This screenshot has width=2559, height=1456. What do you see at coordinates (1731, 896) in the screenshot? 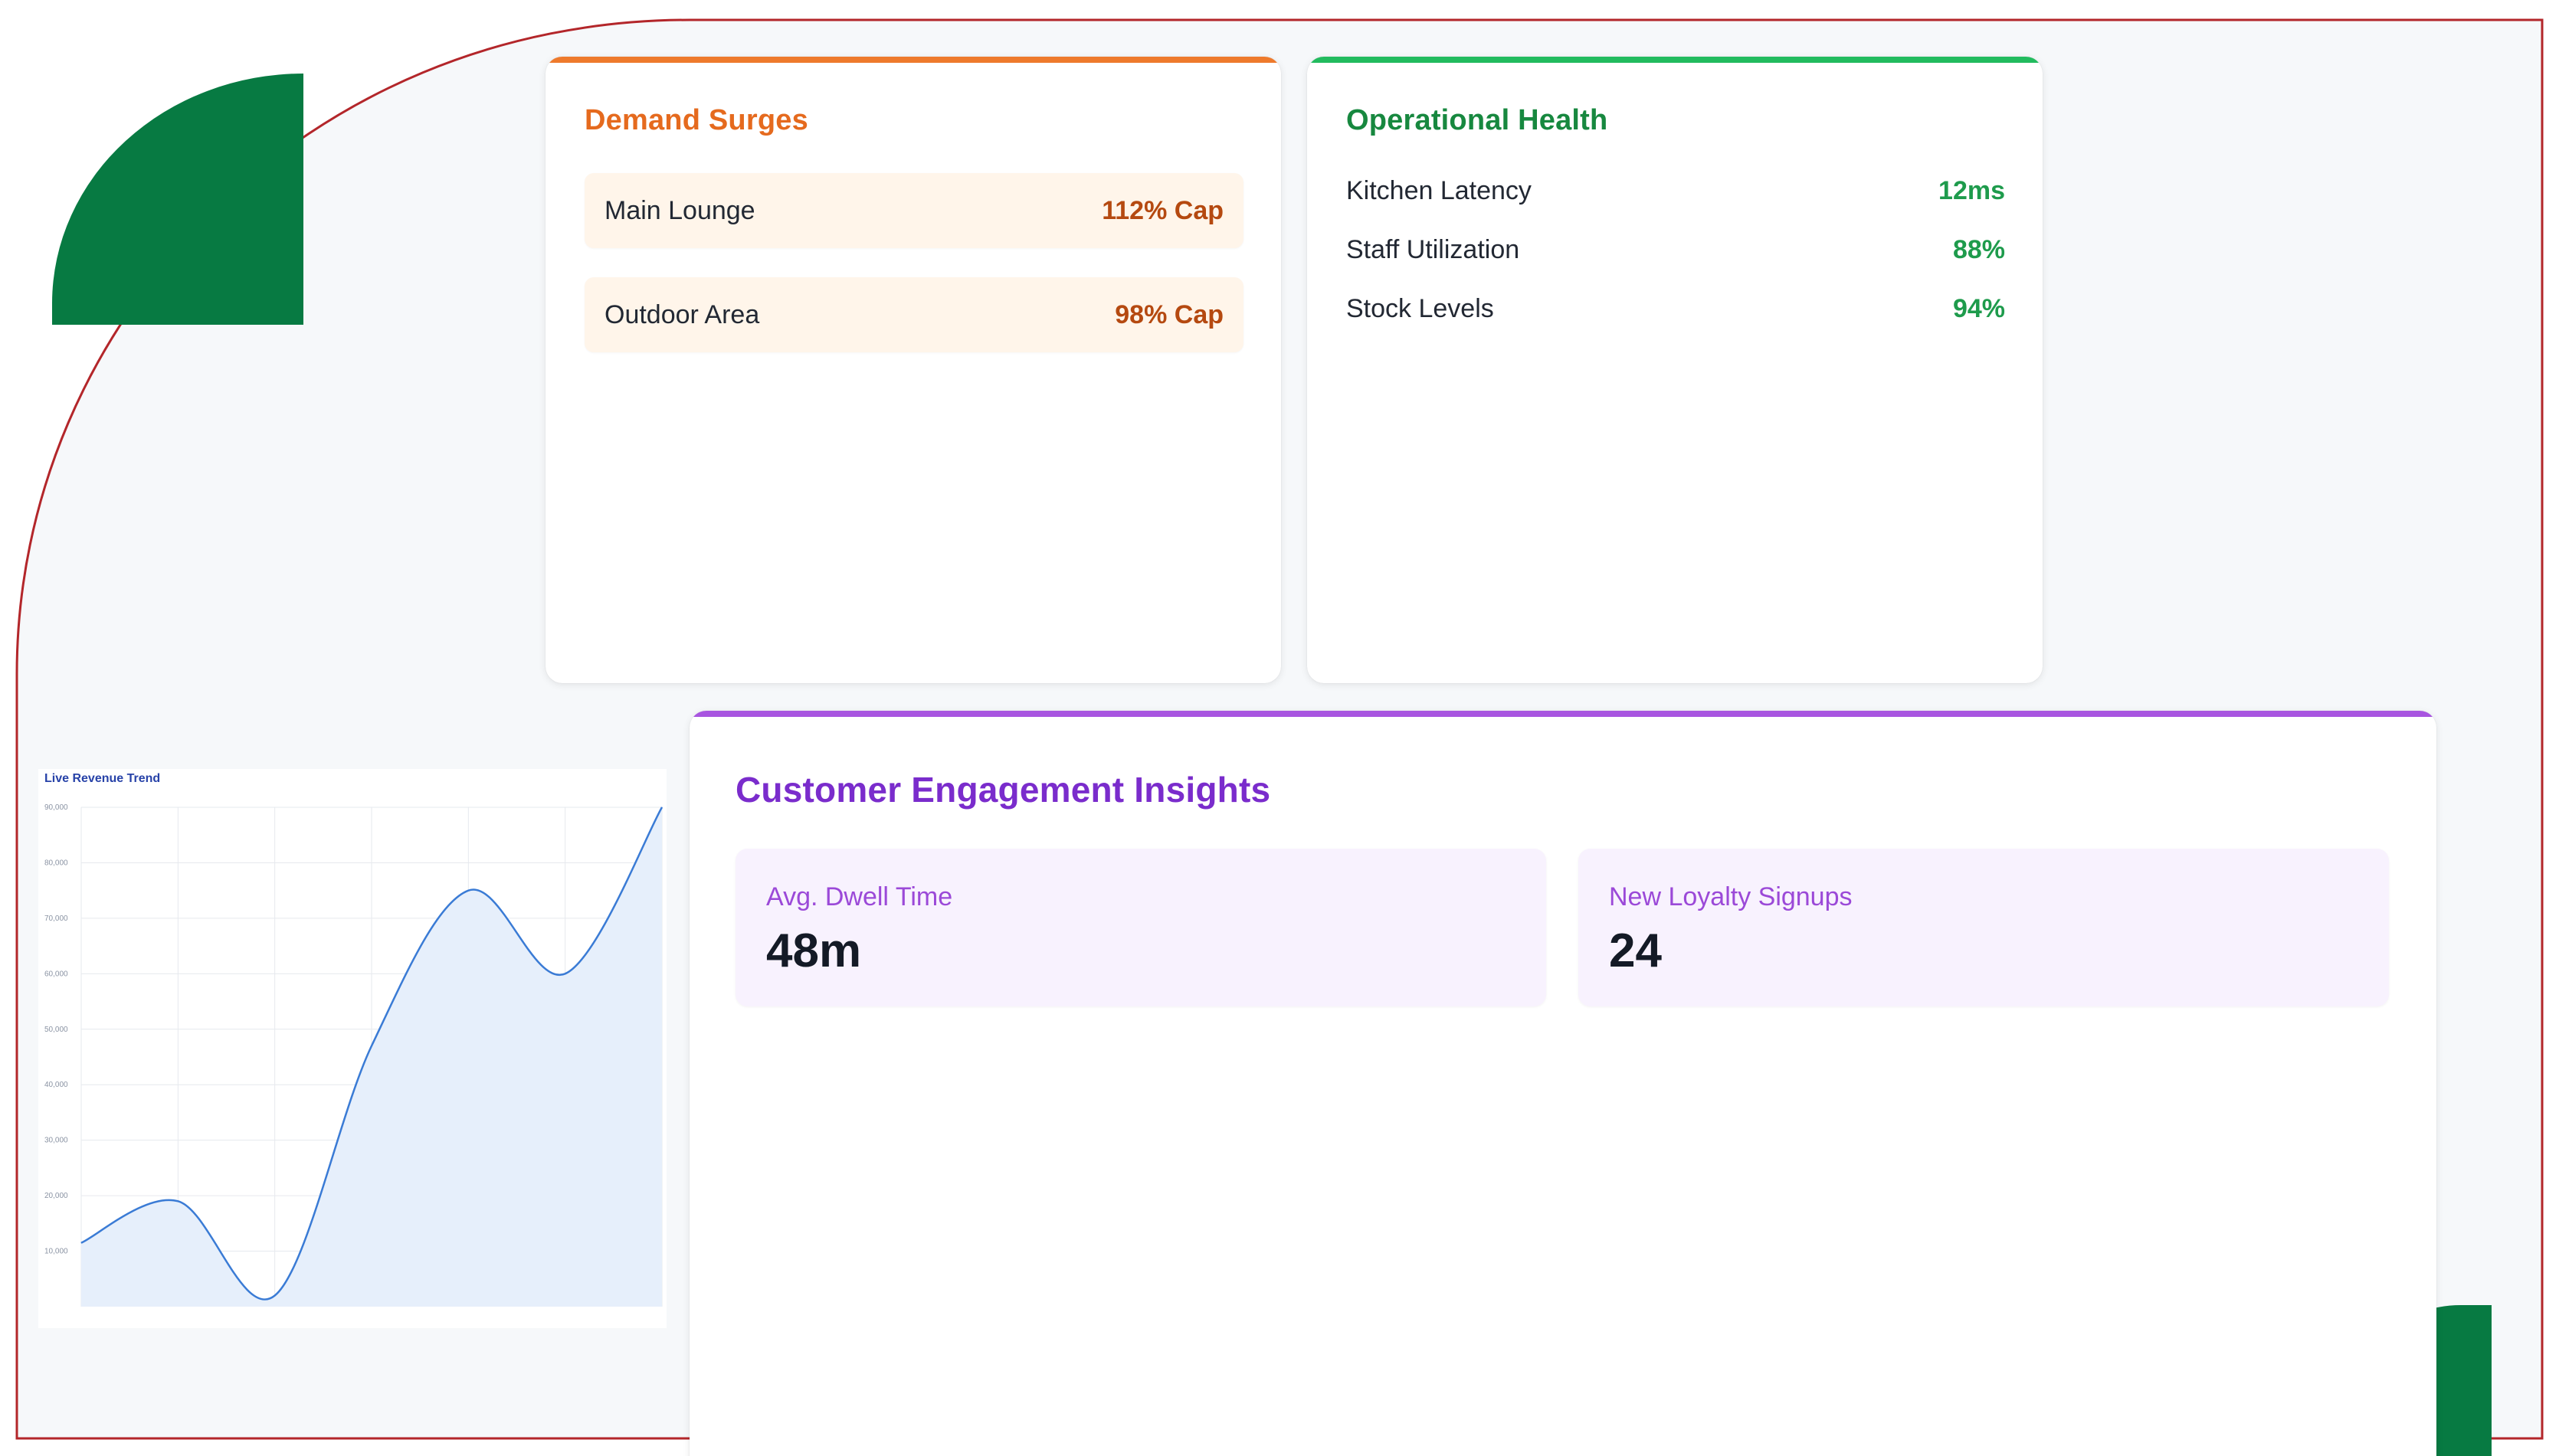
I see `metric-label: New Loyalty Signups` at bounding box center [1731, 896].